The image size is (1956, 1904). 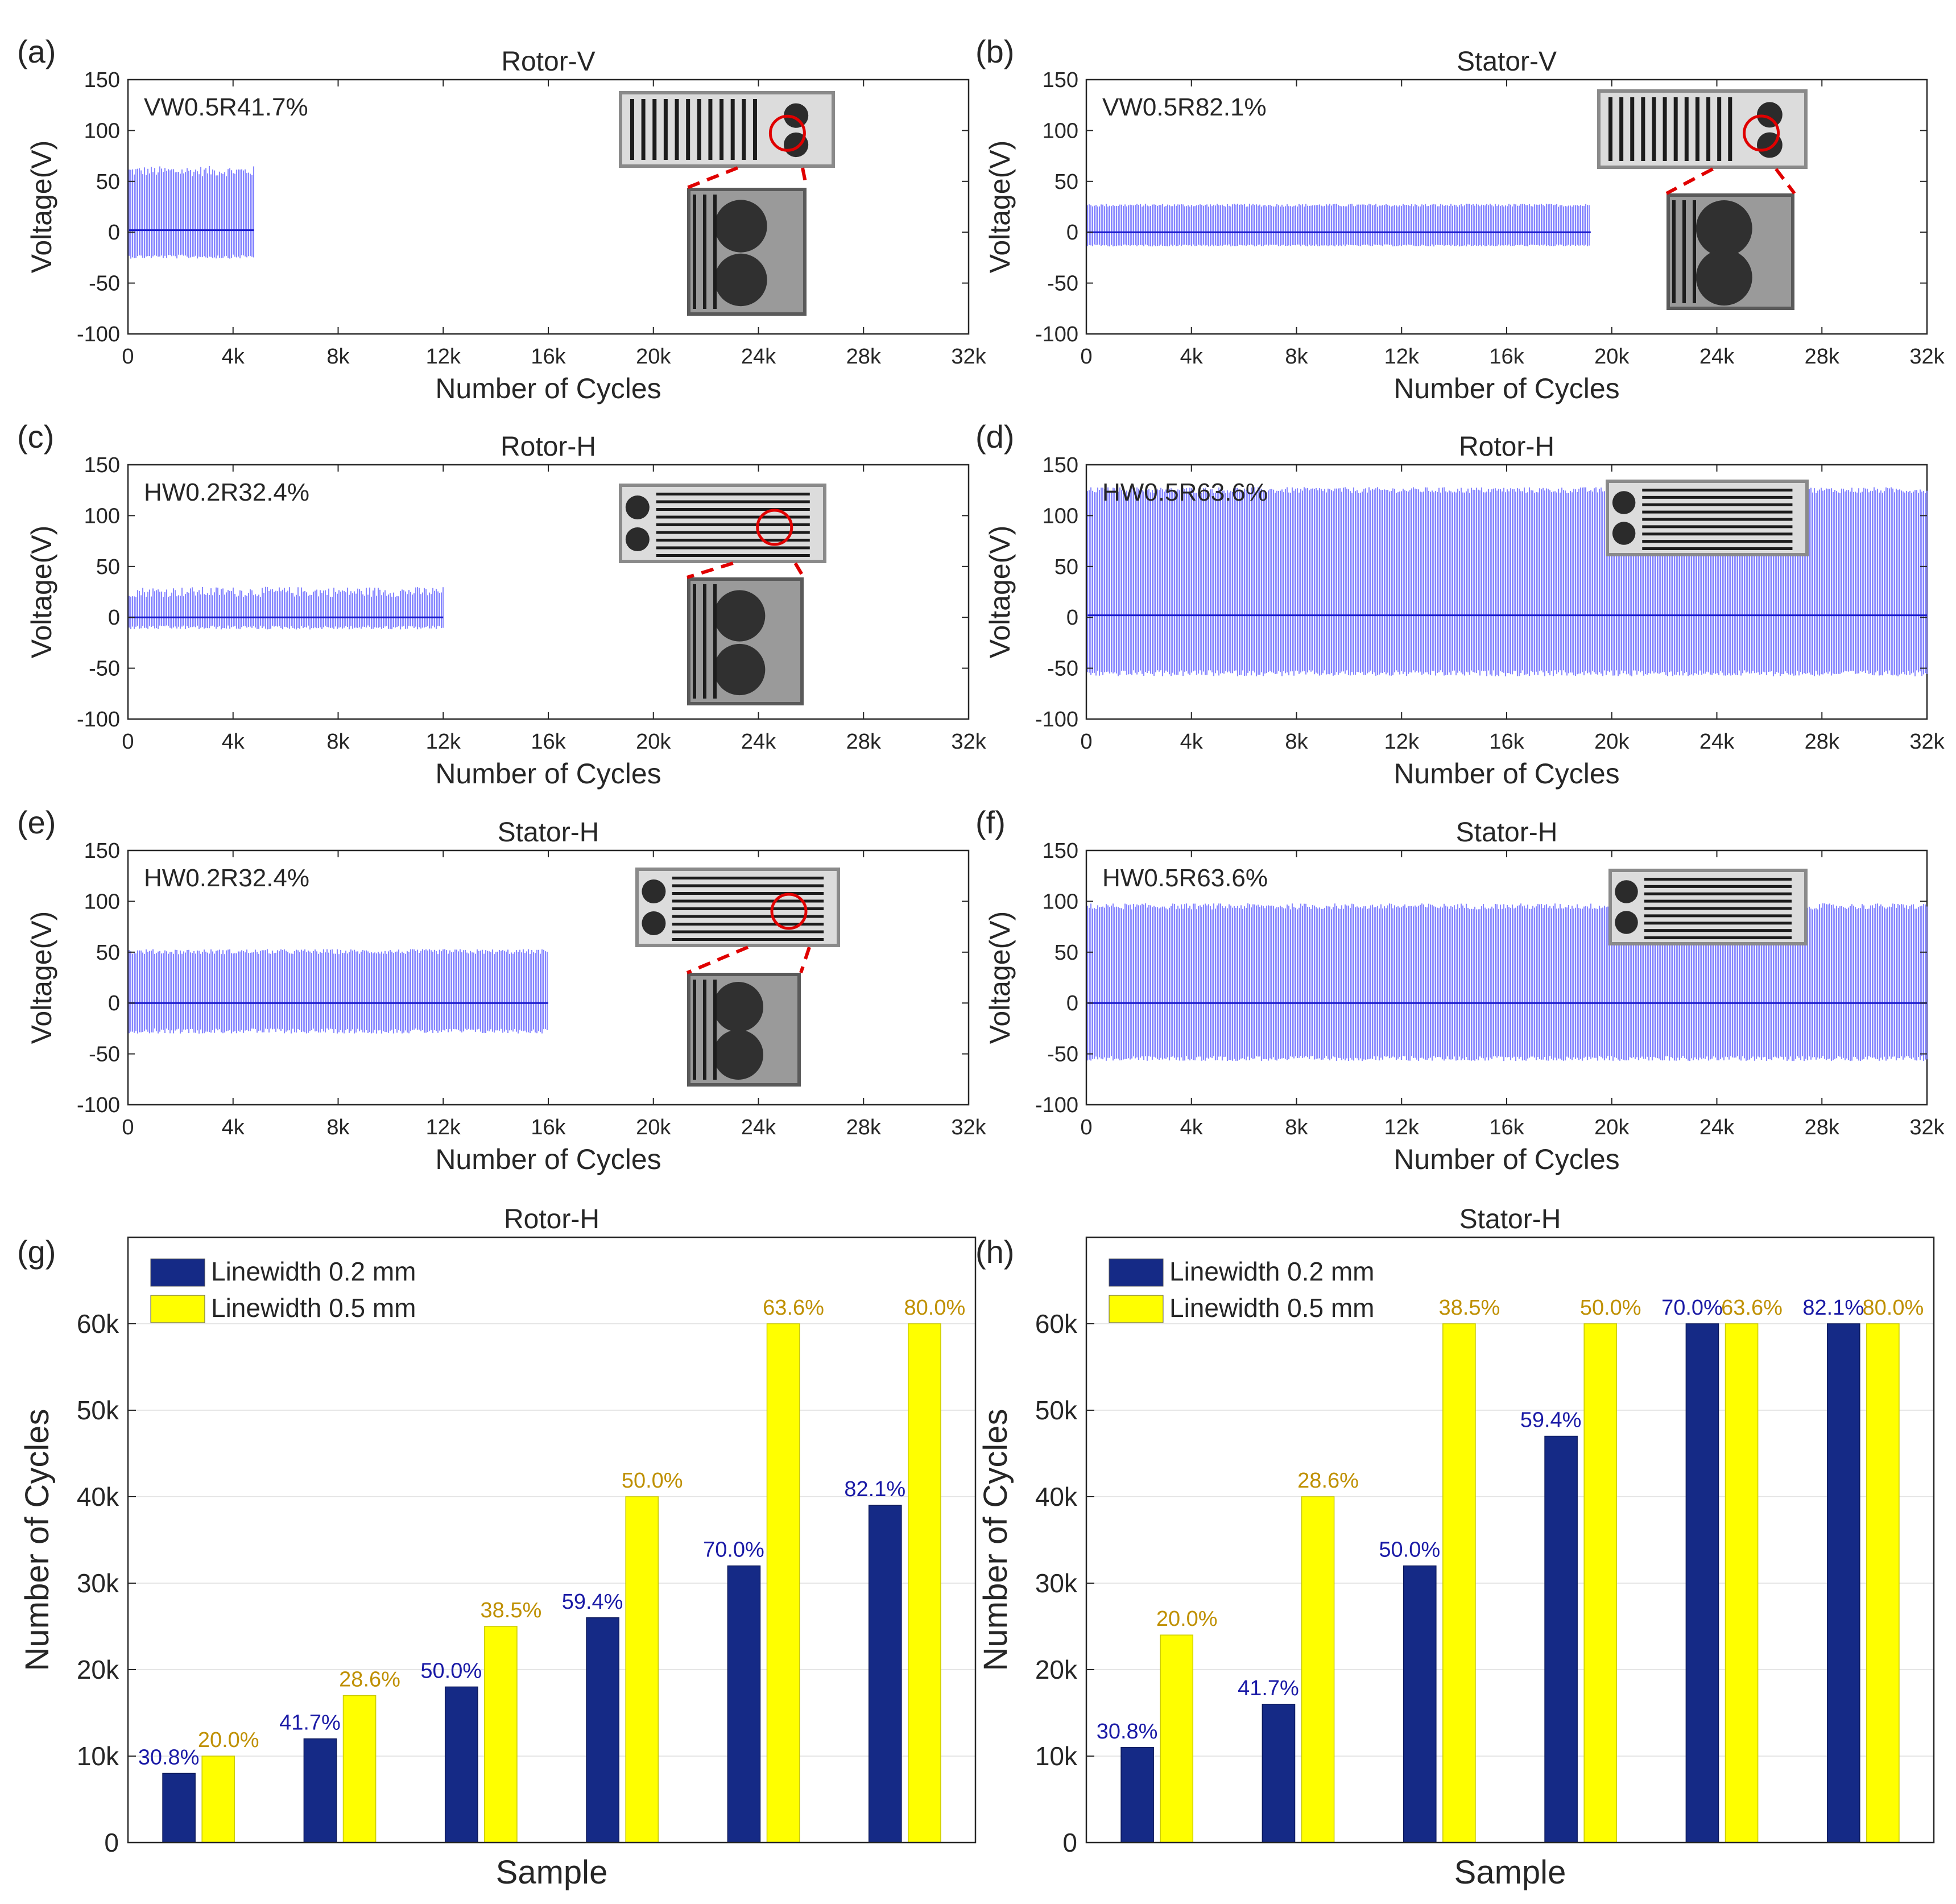 What do you see at coordinates (1506, 1127) in the screenshot?
I see `x-tick-label: 16k` at bounding box center [1506, 1127].